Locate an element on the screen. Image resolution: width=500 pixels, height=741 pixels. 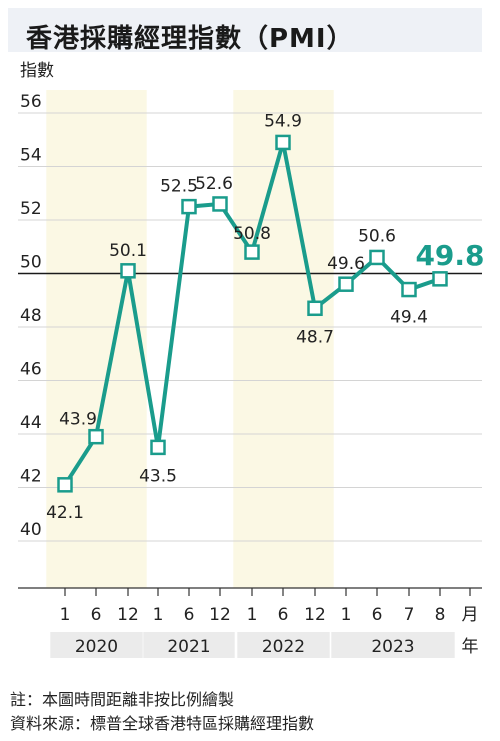
y-tick-label-52: 52 is located at coordinates (31, 209).